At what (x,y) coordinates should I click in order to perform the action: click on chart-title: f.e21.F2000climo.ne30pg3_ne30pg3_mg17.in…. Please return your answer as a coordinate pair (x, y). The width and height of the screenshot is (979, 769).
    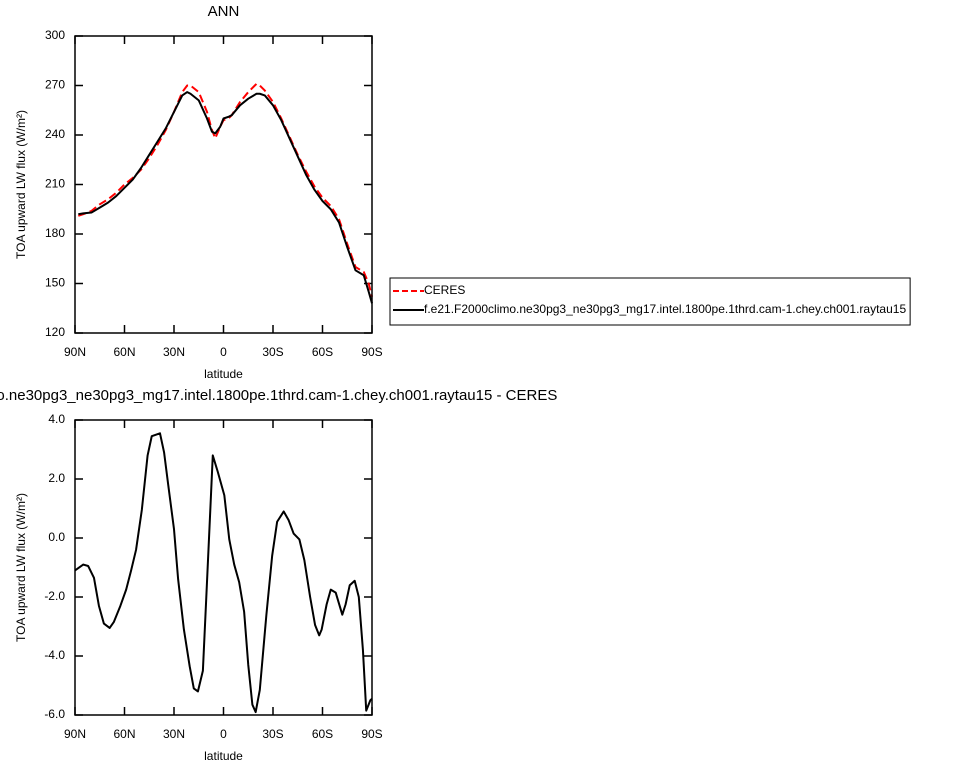
    Looking at the image, I should click on (278, 395).